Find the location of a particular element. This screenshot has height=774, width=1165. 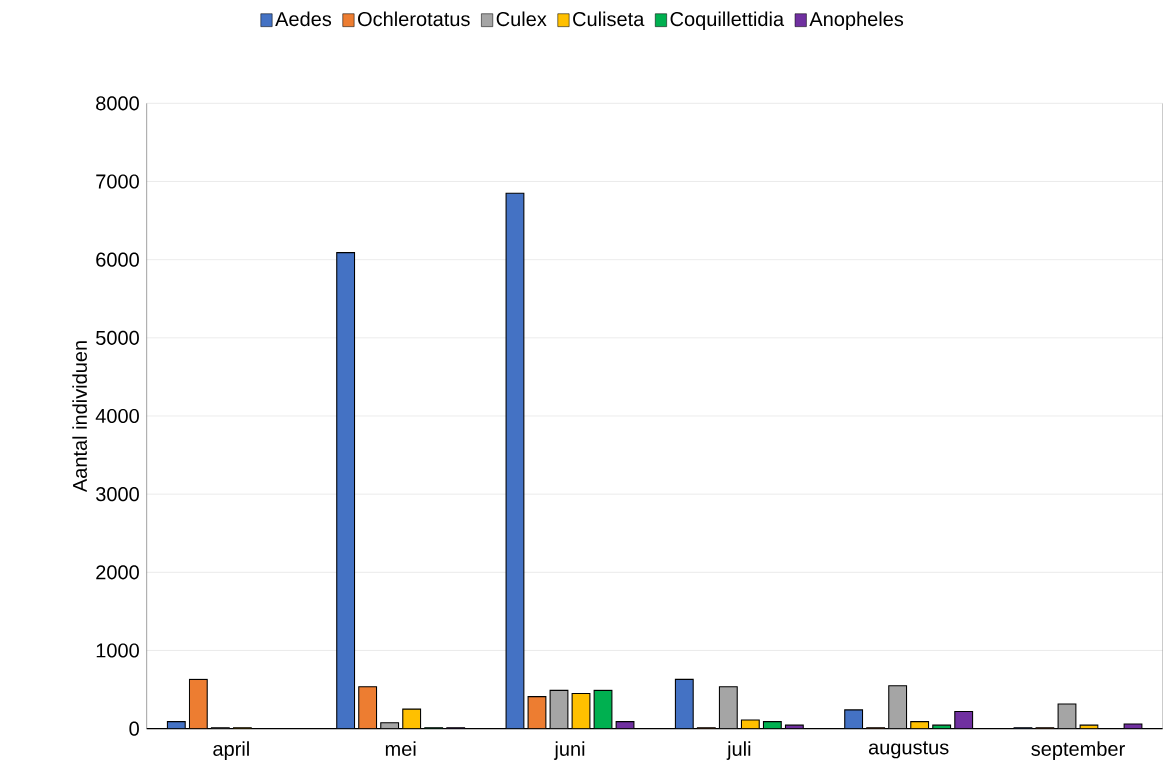

legend-label: Aedes is located at coordinates (303, 19).